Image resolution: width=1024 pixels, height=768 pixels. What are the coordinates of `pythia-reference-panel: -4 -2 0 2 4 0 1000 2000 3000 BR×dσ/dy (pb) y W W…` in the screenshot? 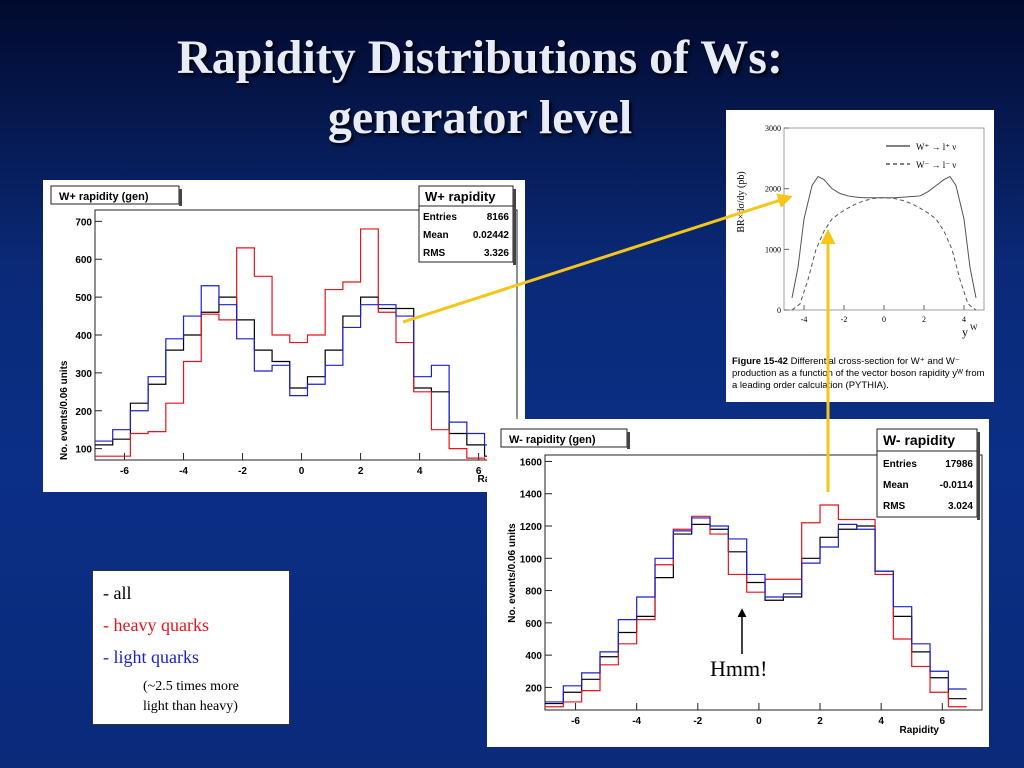 It's located at (860, 256).